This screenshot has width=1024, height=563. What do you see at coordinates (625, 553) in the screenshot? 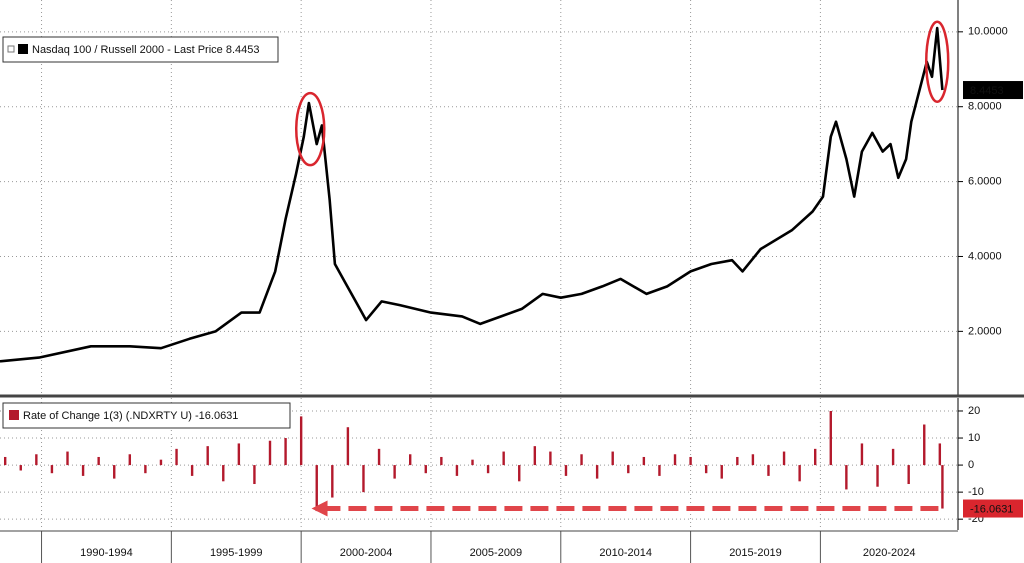
I see `x-tick-label: 2010-2014` at bounding box center [625, 553].